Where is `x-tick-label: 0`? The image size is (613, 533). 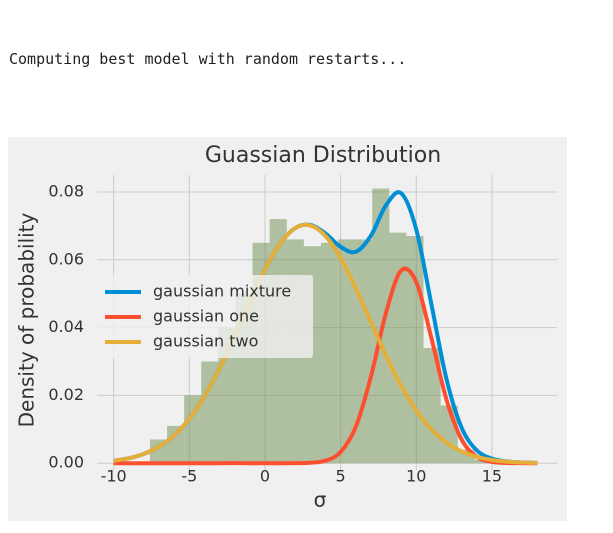
x-tick-label: 0 is located at coordinates (265, 476).